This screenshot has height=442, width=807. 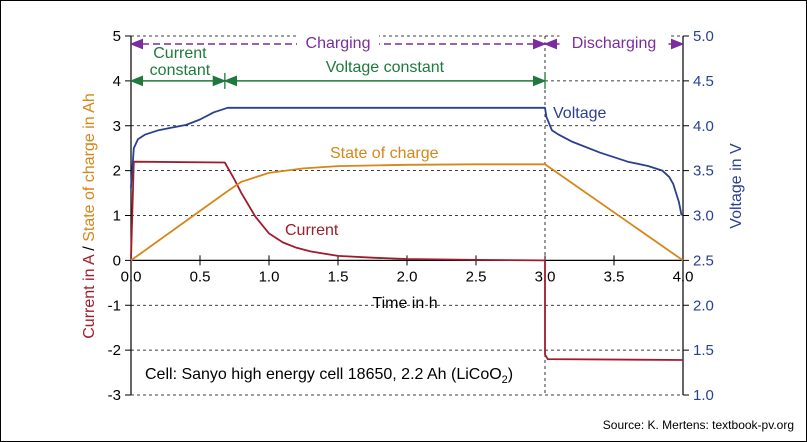 What do you see at coordinates (698, 425) in the screenshot?
I see `source-credit: Source: K. Mertens: textbook-pv.org` at bounding box center [698, 425].